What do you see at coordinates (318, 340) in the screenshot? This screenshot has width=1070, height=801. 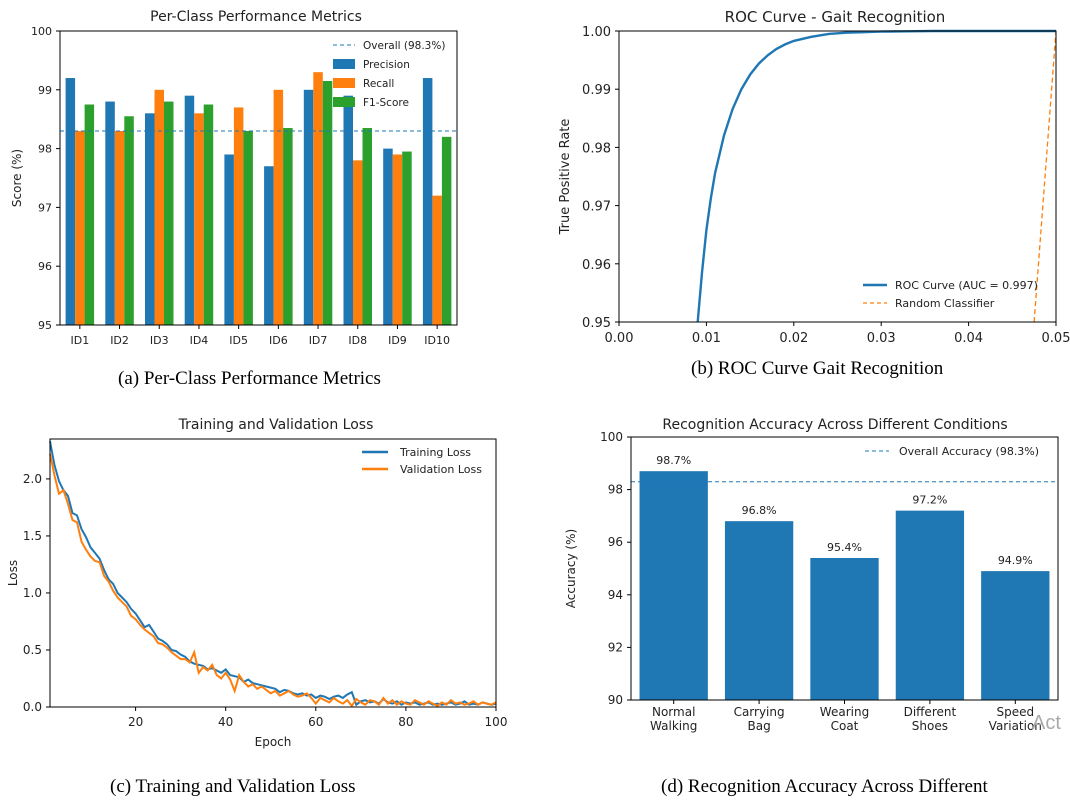 I see `x-tick-label: ID7` at bounding box center [318, 340].